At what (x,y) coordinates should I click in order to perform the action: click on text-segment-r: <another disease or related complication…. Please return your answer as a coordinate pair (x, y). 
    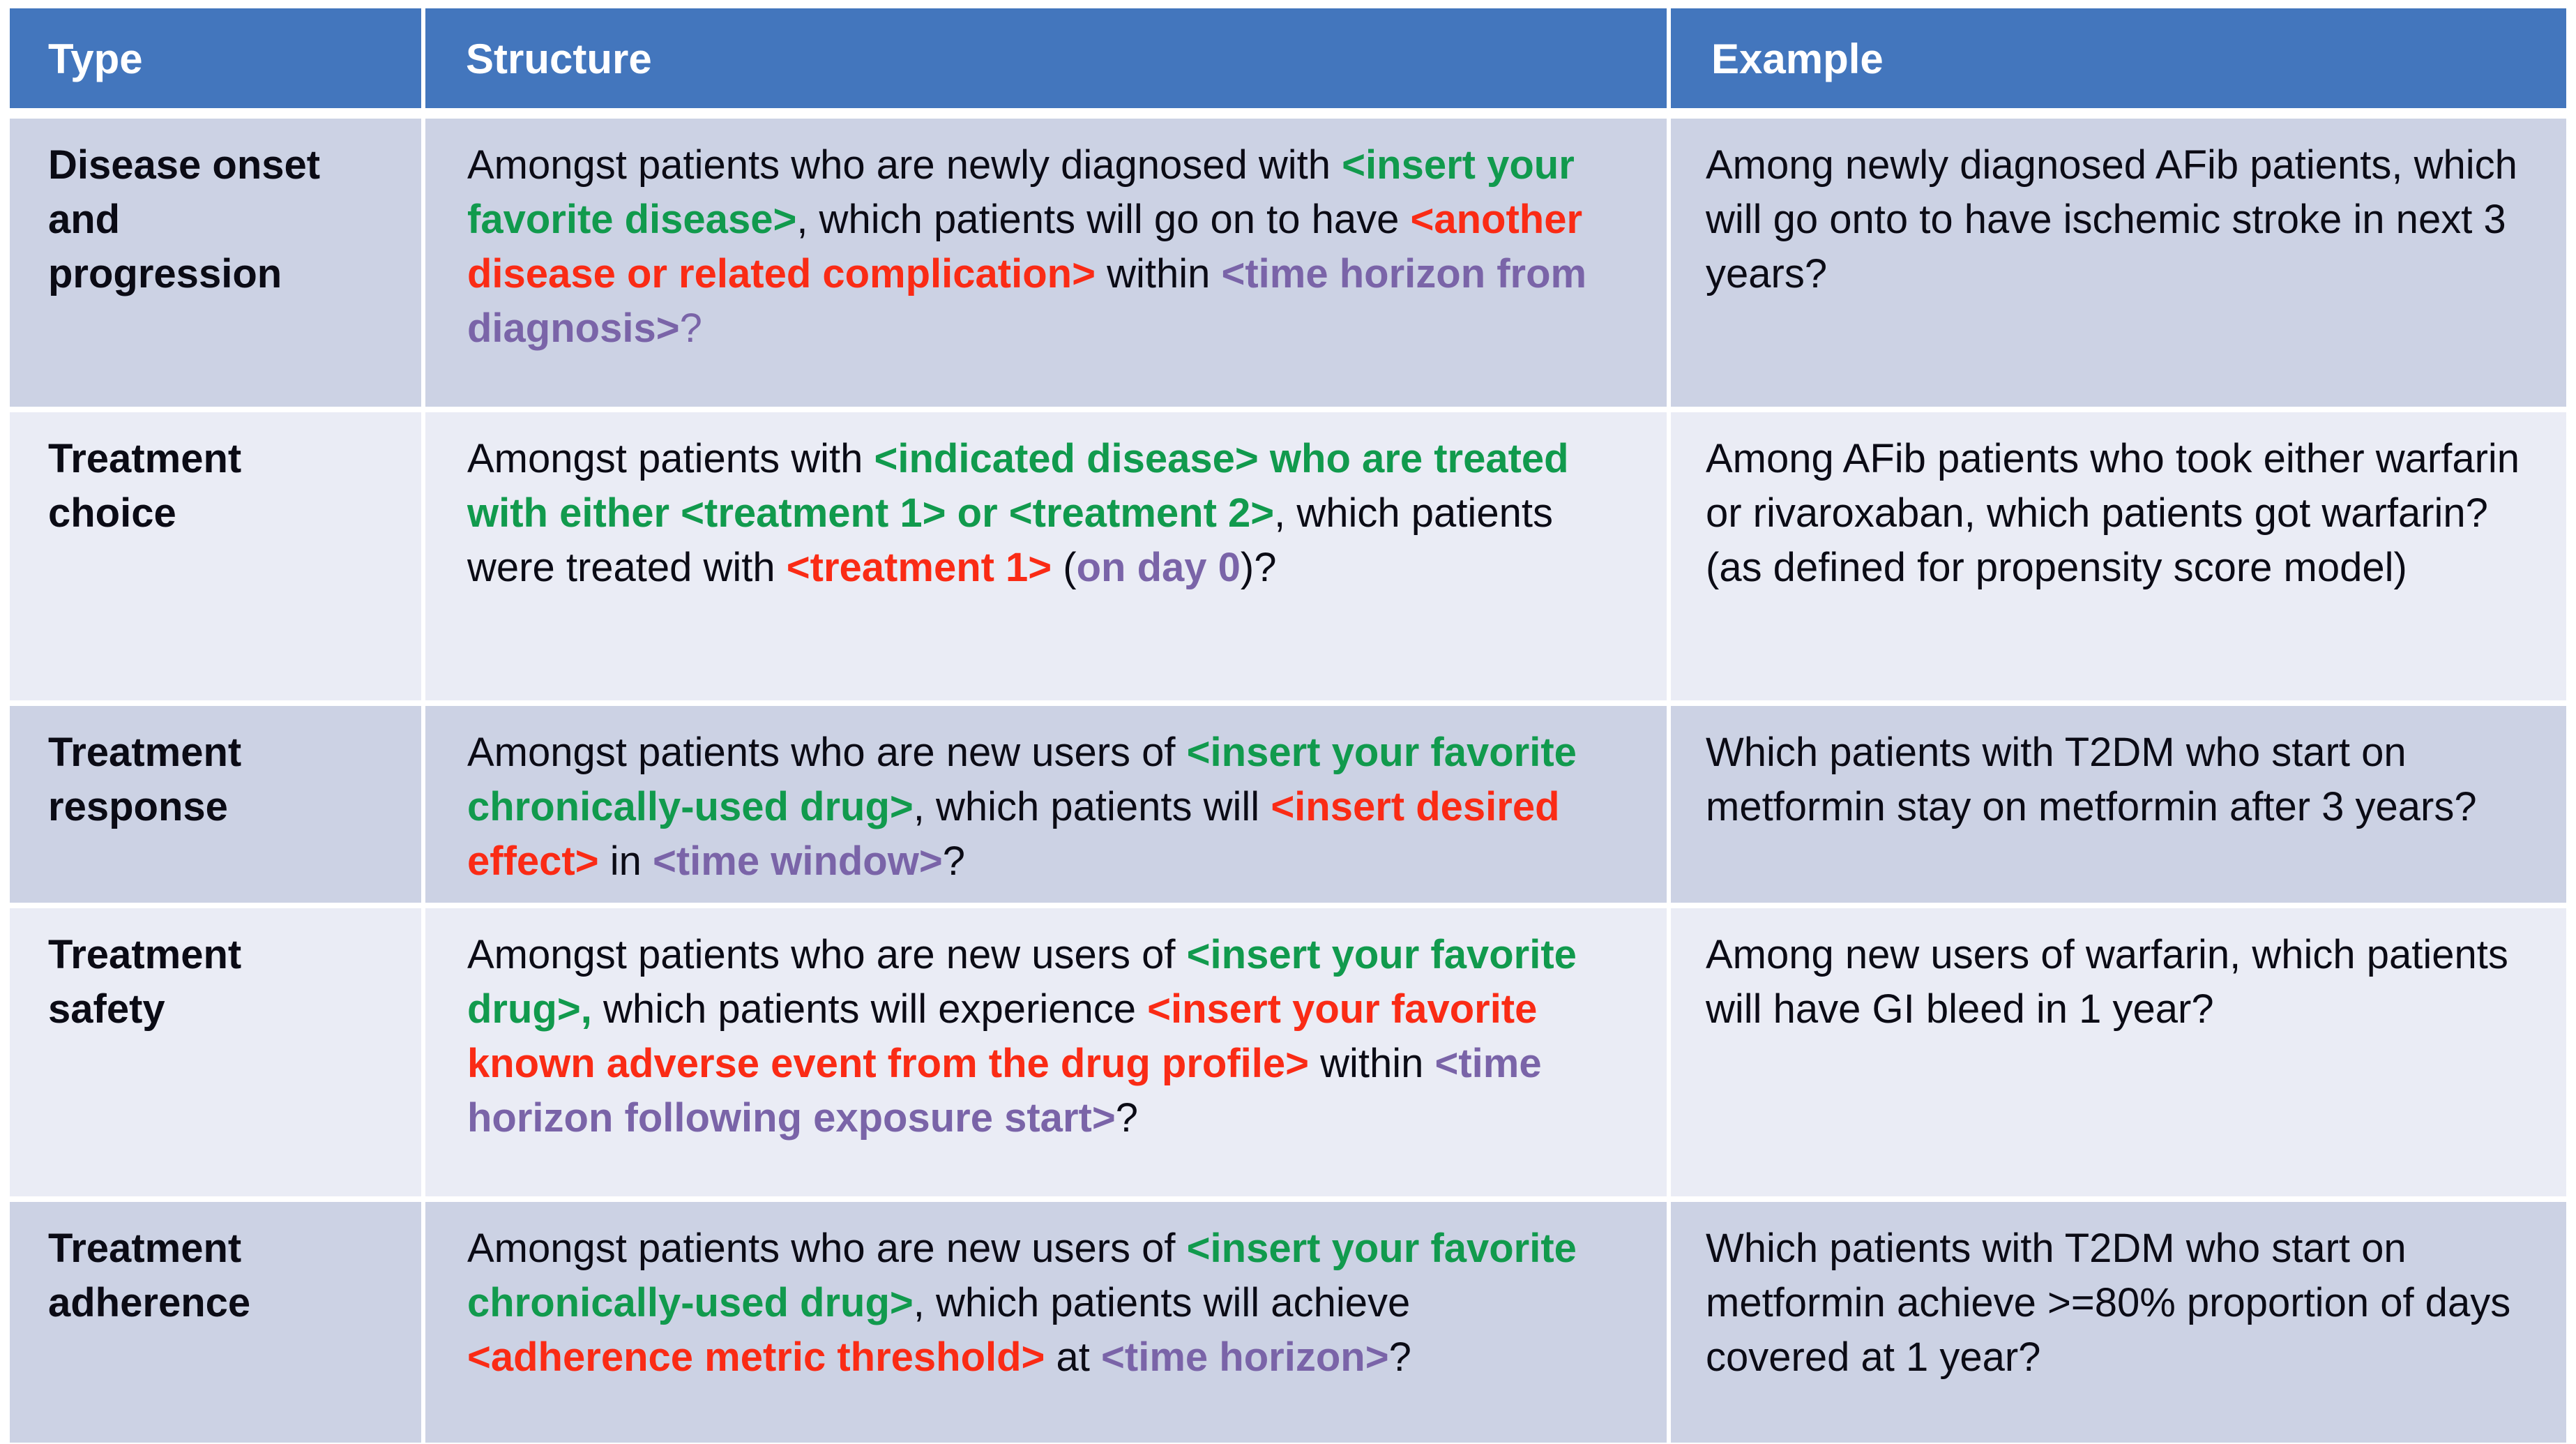
    Looking at the image, I should click on (1025, 246).